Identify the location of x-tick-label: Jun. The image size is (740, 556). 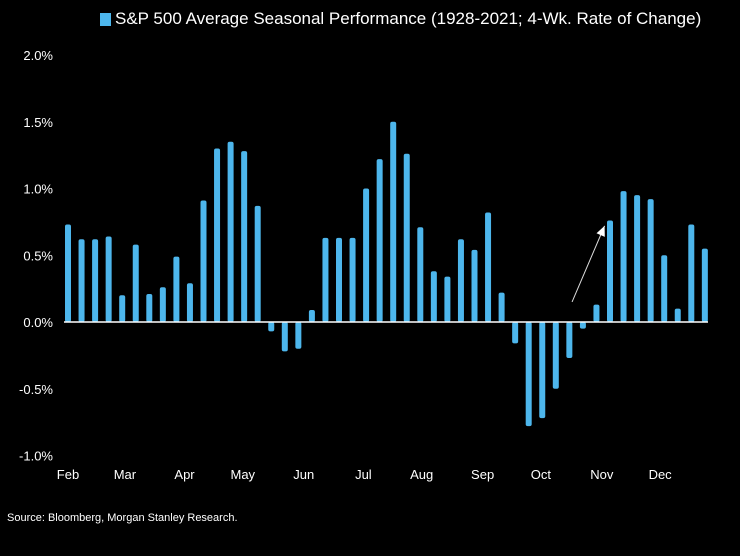
(303, 474).